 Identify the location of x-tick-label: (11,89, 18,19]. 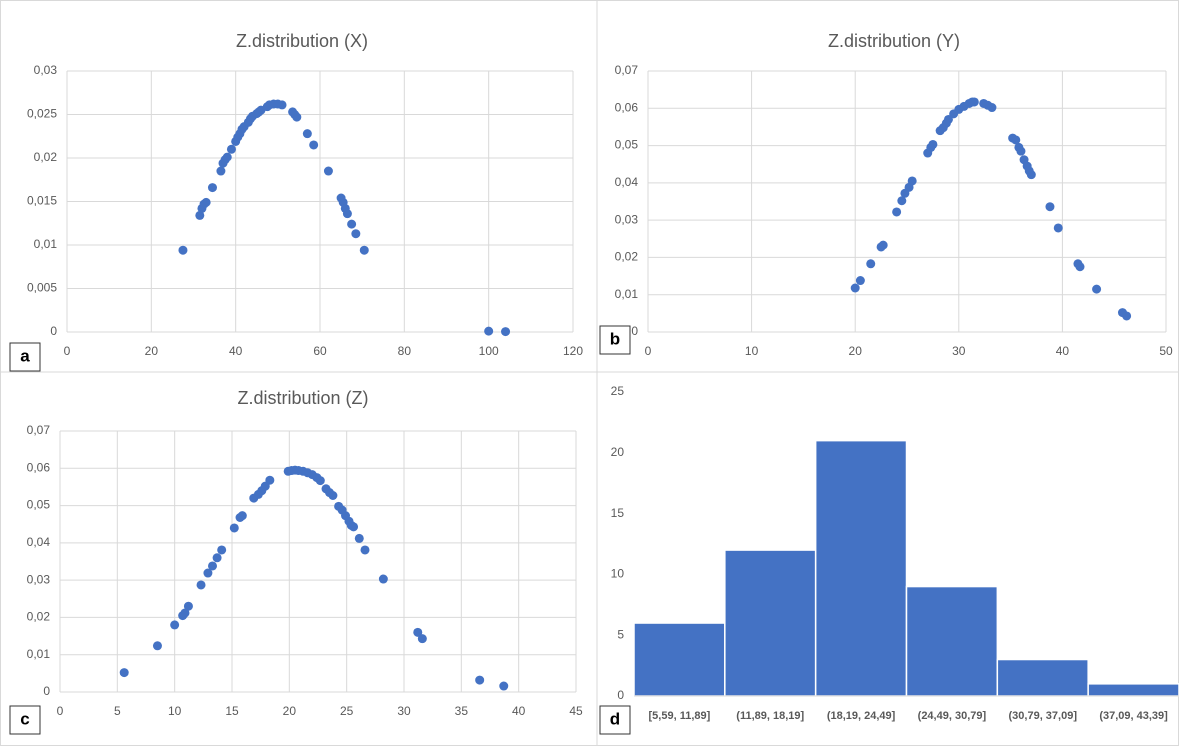
(770, 716).